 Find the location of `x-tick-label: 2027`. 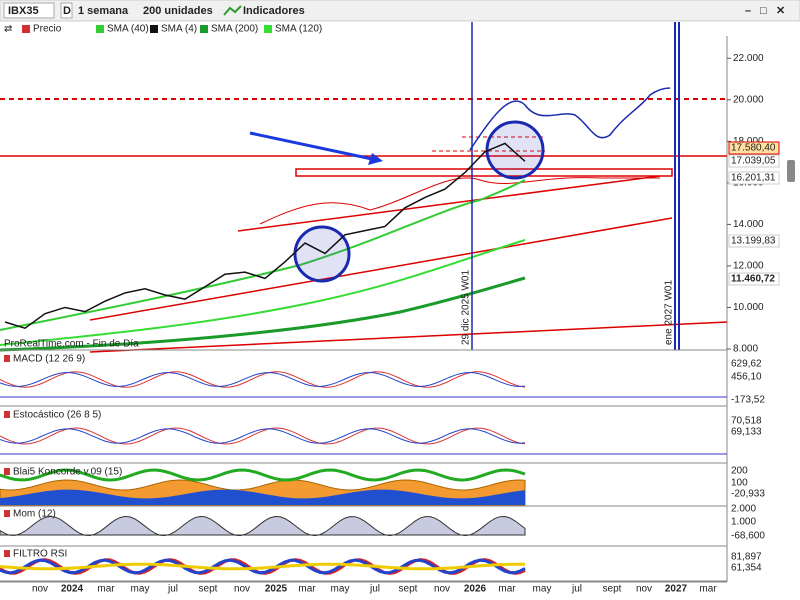

x-tick-label: 2027 is located at coordinates (676, 589).